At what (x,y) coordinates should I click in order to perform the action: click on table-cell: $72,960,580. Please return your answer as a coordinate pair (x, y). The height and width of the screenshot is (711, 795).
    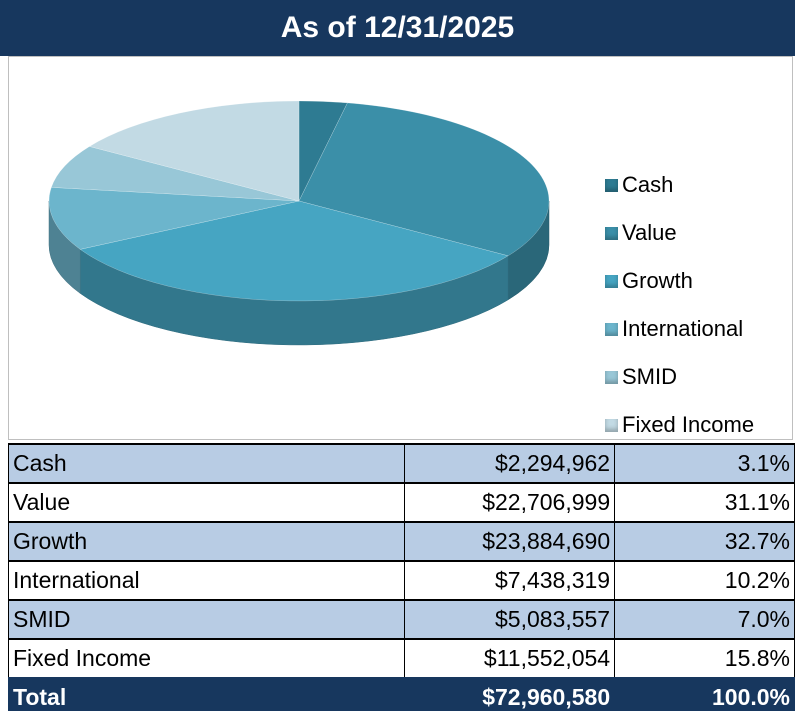
    Looking at the image, I should click on (509, 694).